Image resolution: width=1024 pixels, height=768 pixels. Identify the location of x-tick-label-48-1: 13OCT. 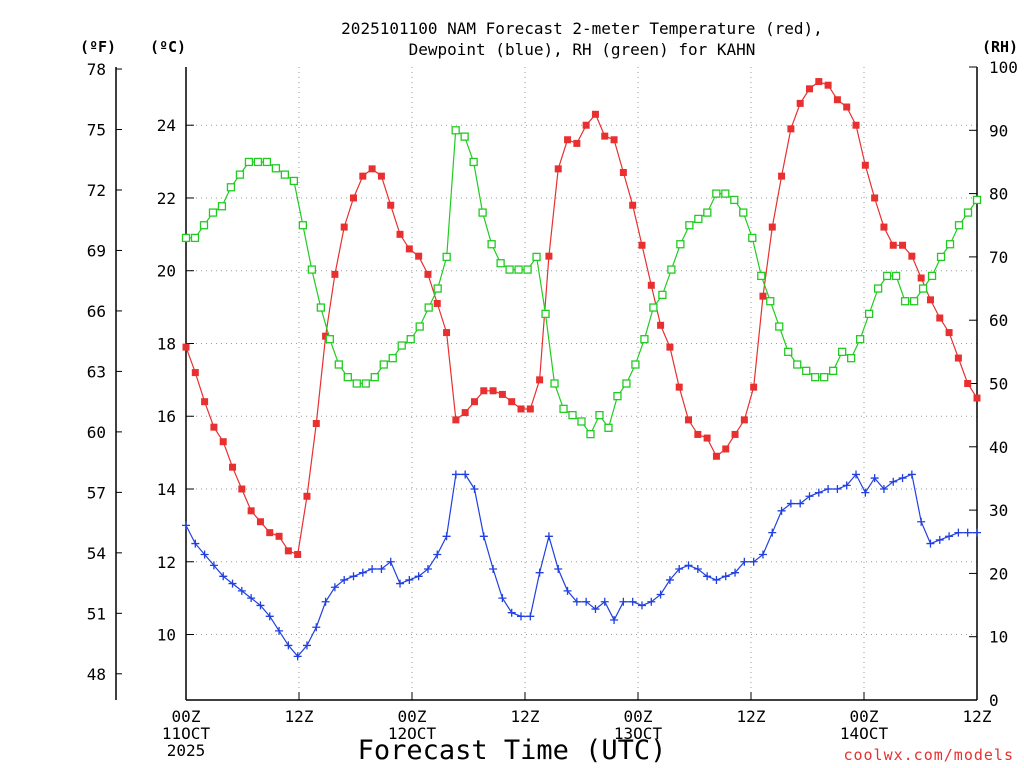
(638, 733).